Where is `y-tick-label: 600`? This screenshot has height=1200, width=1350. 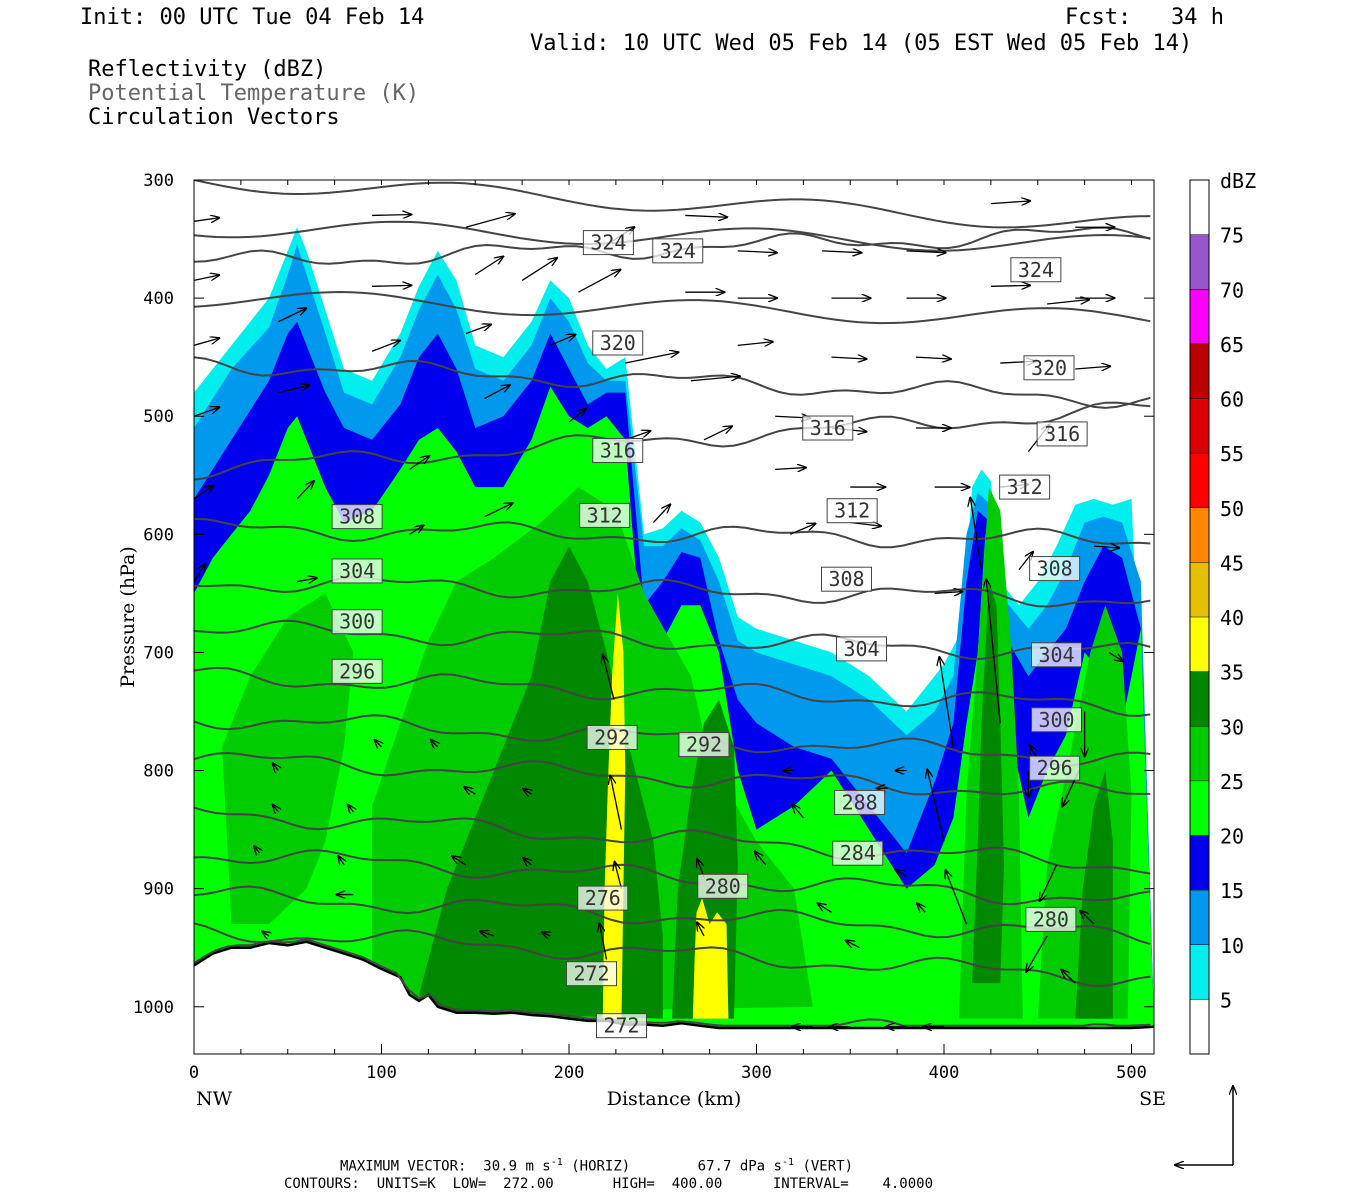 y-tick-label: 600 is located at coordinates (158, 535).